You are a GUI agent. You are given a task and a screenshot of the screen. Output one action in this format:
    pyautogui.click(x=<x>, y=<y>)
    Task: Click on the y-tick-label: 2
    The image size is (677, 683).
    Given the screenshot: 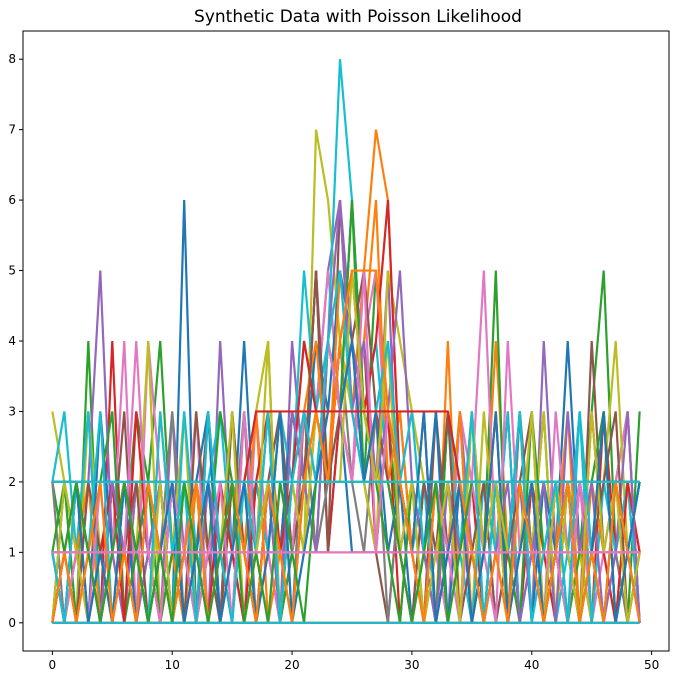 What is the action you would take?
    pyautogui.click(x=12, y=482)
    